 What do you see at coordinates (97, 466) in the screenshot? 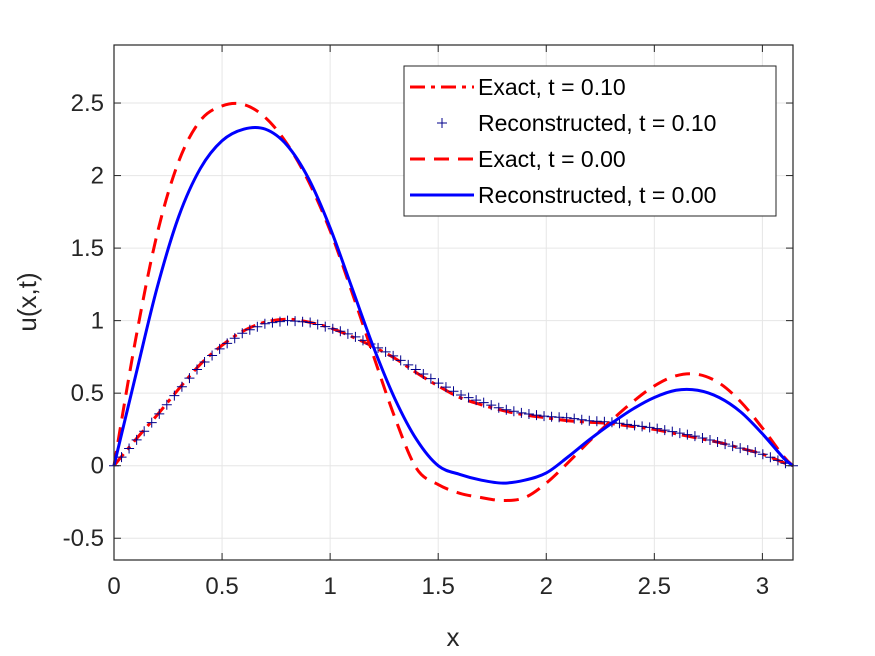
I see `y-tick-label: 0` at bounding box center [97, 466].